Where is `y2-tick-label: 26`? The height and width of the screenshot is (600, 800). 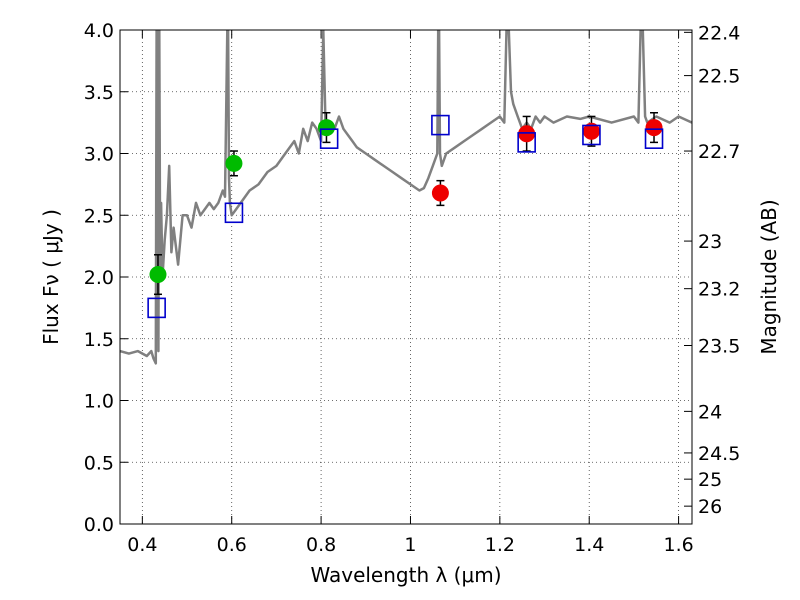
y2-tick-label: 26 is located at coordinates (710, 507).